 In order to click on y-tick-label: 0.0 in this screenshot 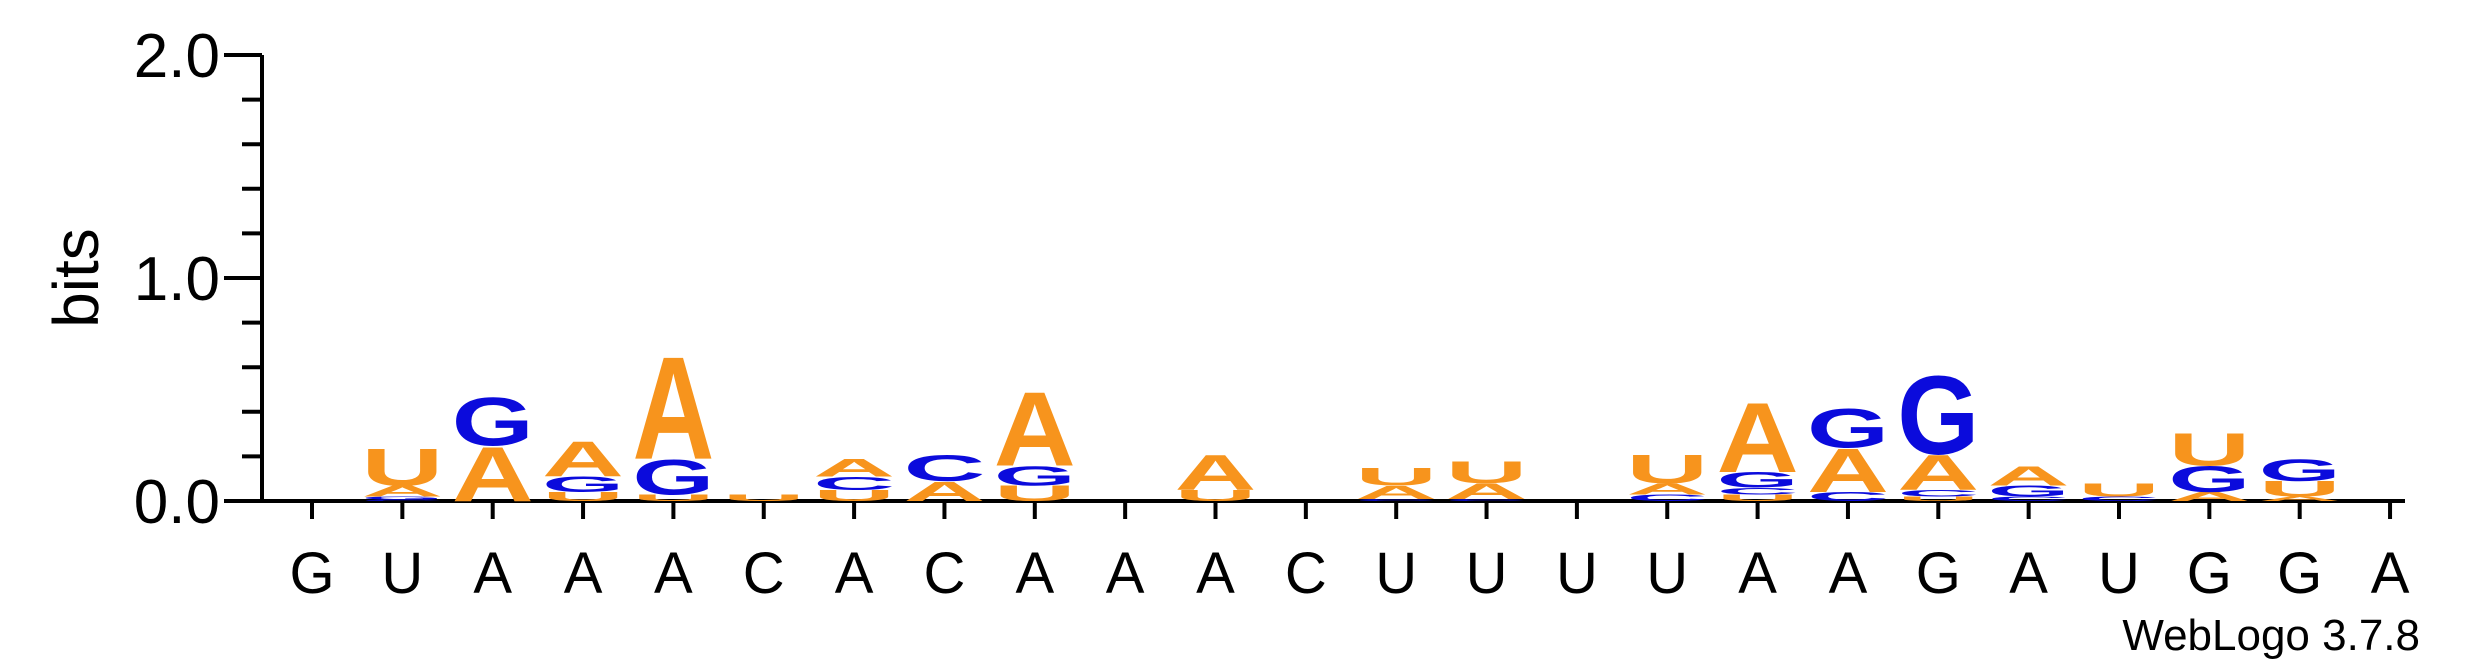, I will do `click(177, 502)`.